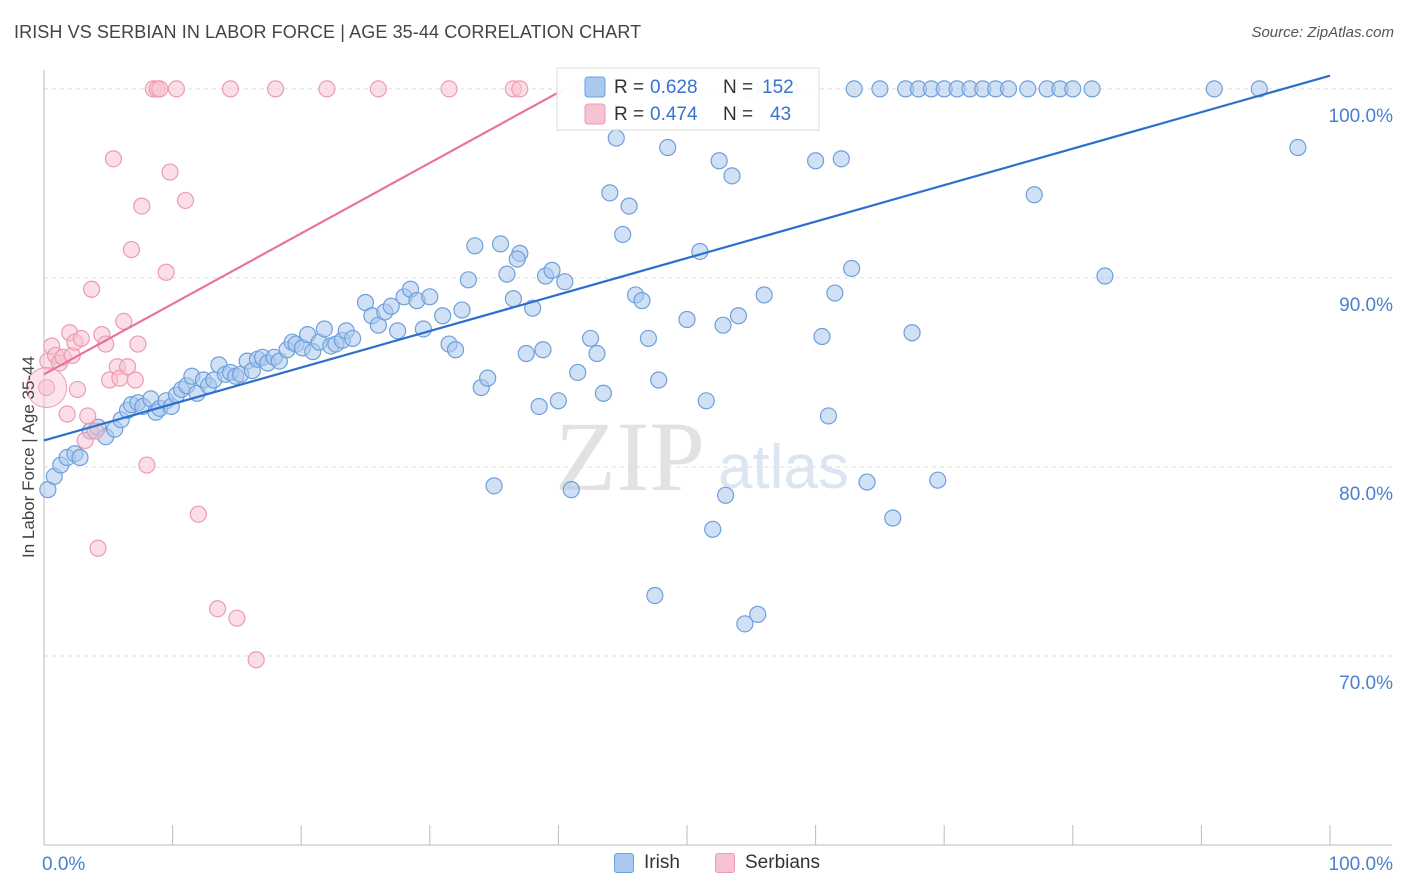  I want to click on y-tick-label-90: 90.0%, so click(1366, 305).